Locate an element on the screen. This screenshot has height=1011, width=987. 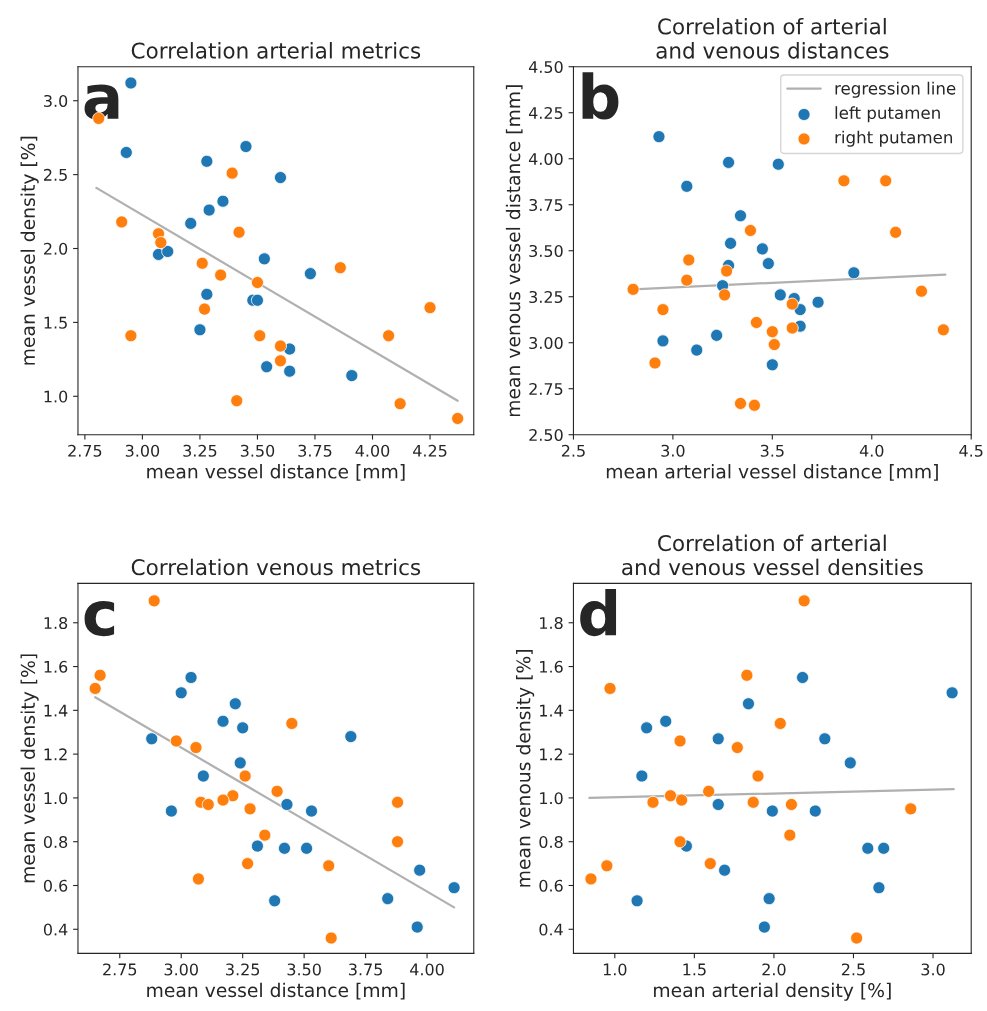
y-tick-label: 4.25 is located at coordinates (545, 113).